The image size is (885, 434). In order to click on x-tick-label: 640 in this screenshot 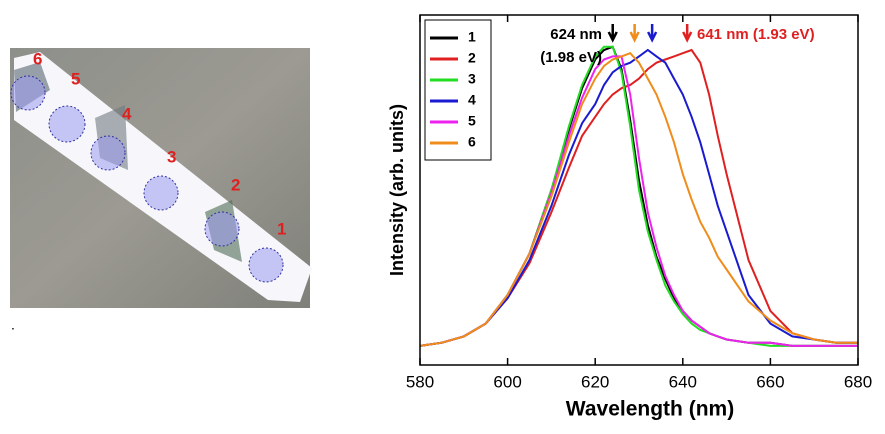, I will do `click(683, 381)`.